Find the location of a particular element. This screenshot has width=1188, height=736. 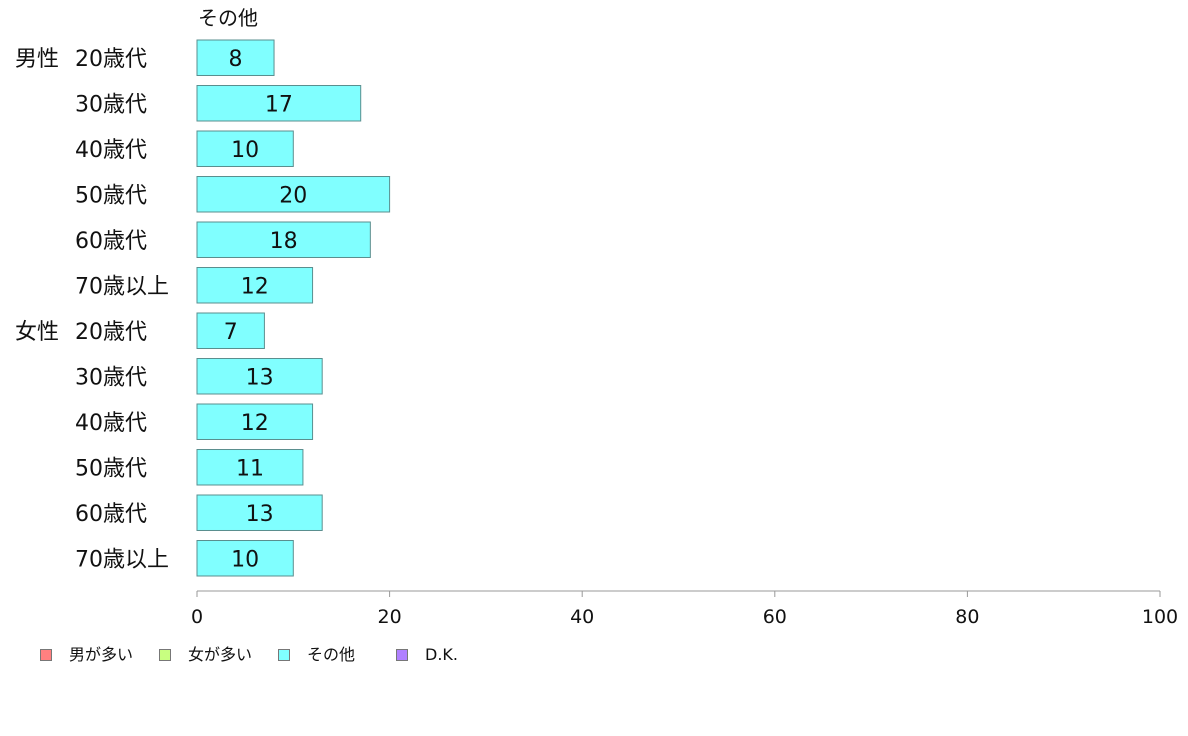

legend-label: D.K. is located at coordinates (441, 654).